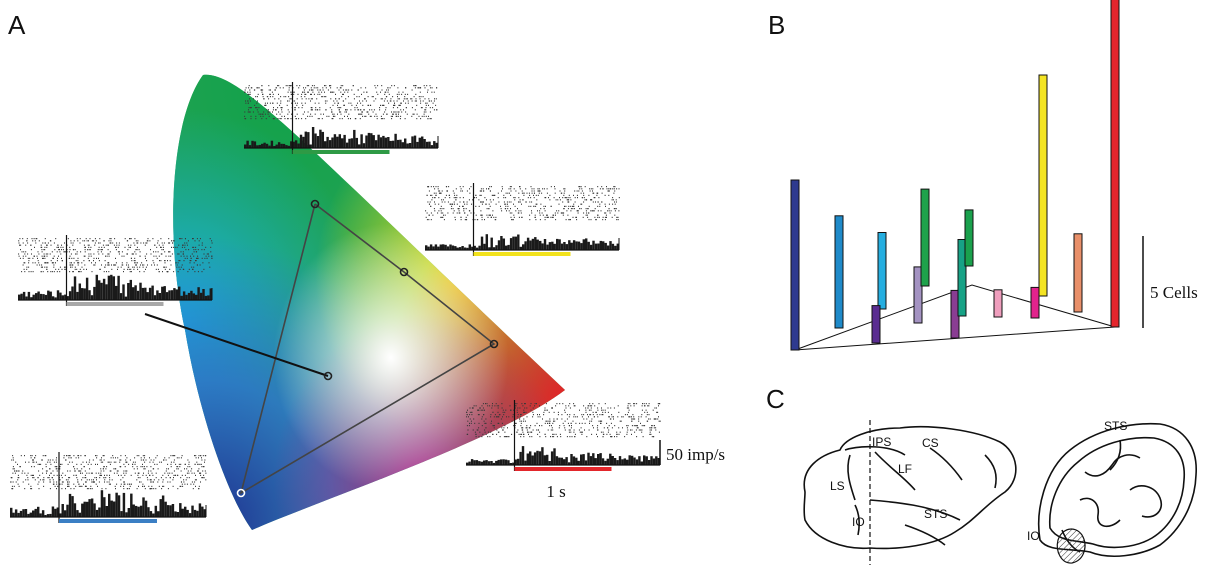 The image size is (1213, 567). I want to click on psth-red, so click(563, 435).